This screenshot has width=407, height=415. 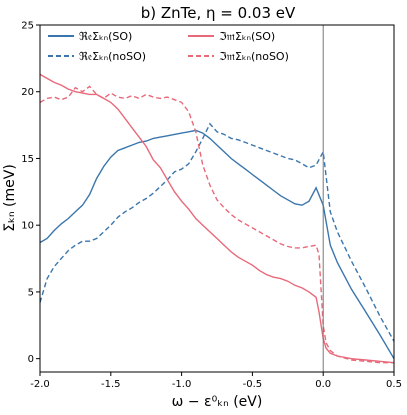 I want to click on y-tick-label: 25, so click(x=27, y=26).